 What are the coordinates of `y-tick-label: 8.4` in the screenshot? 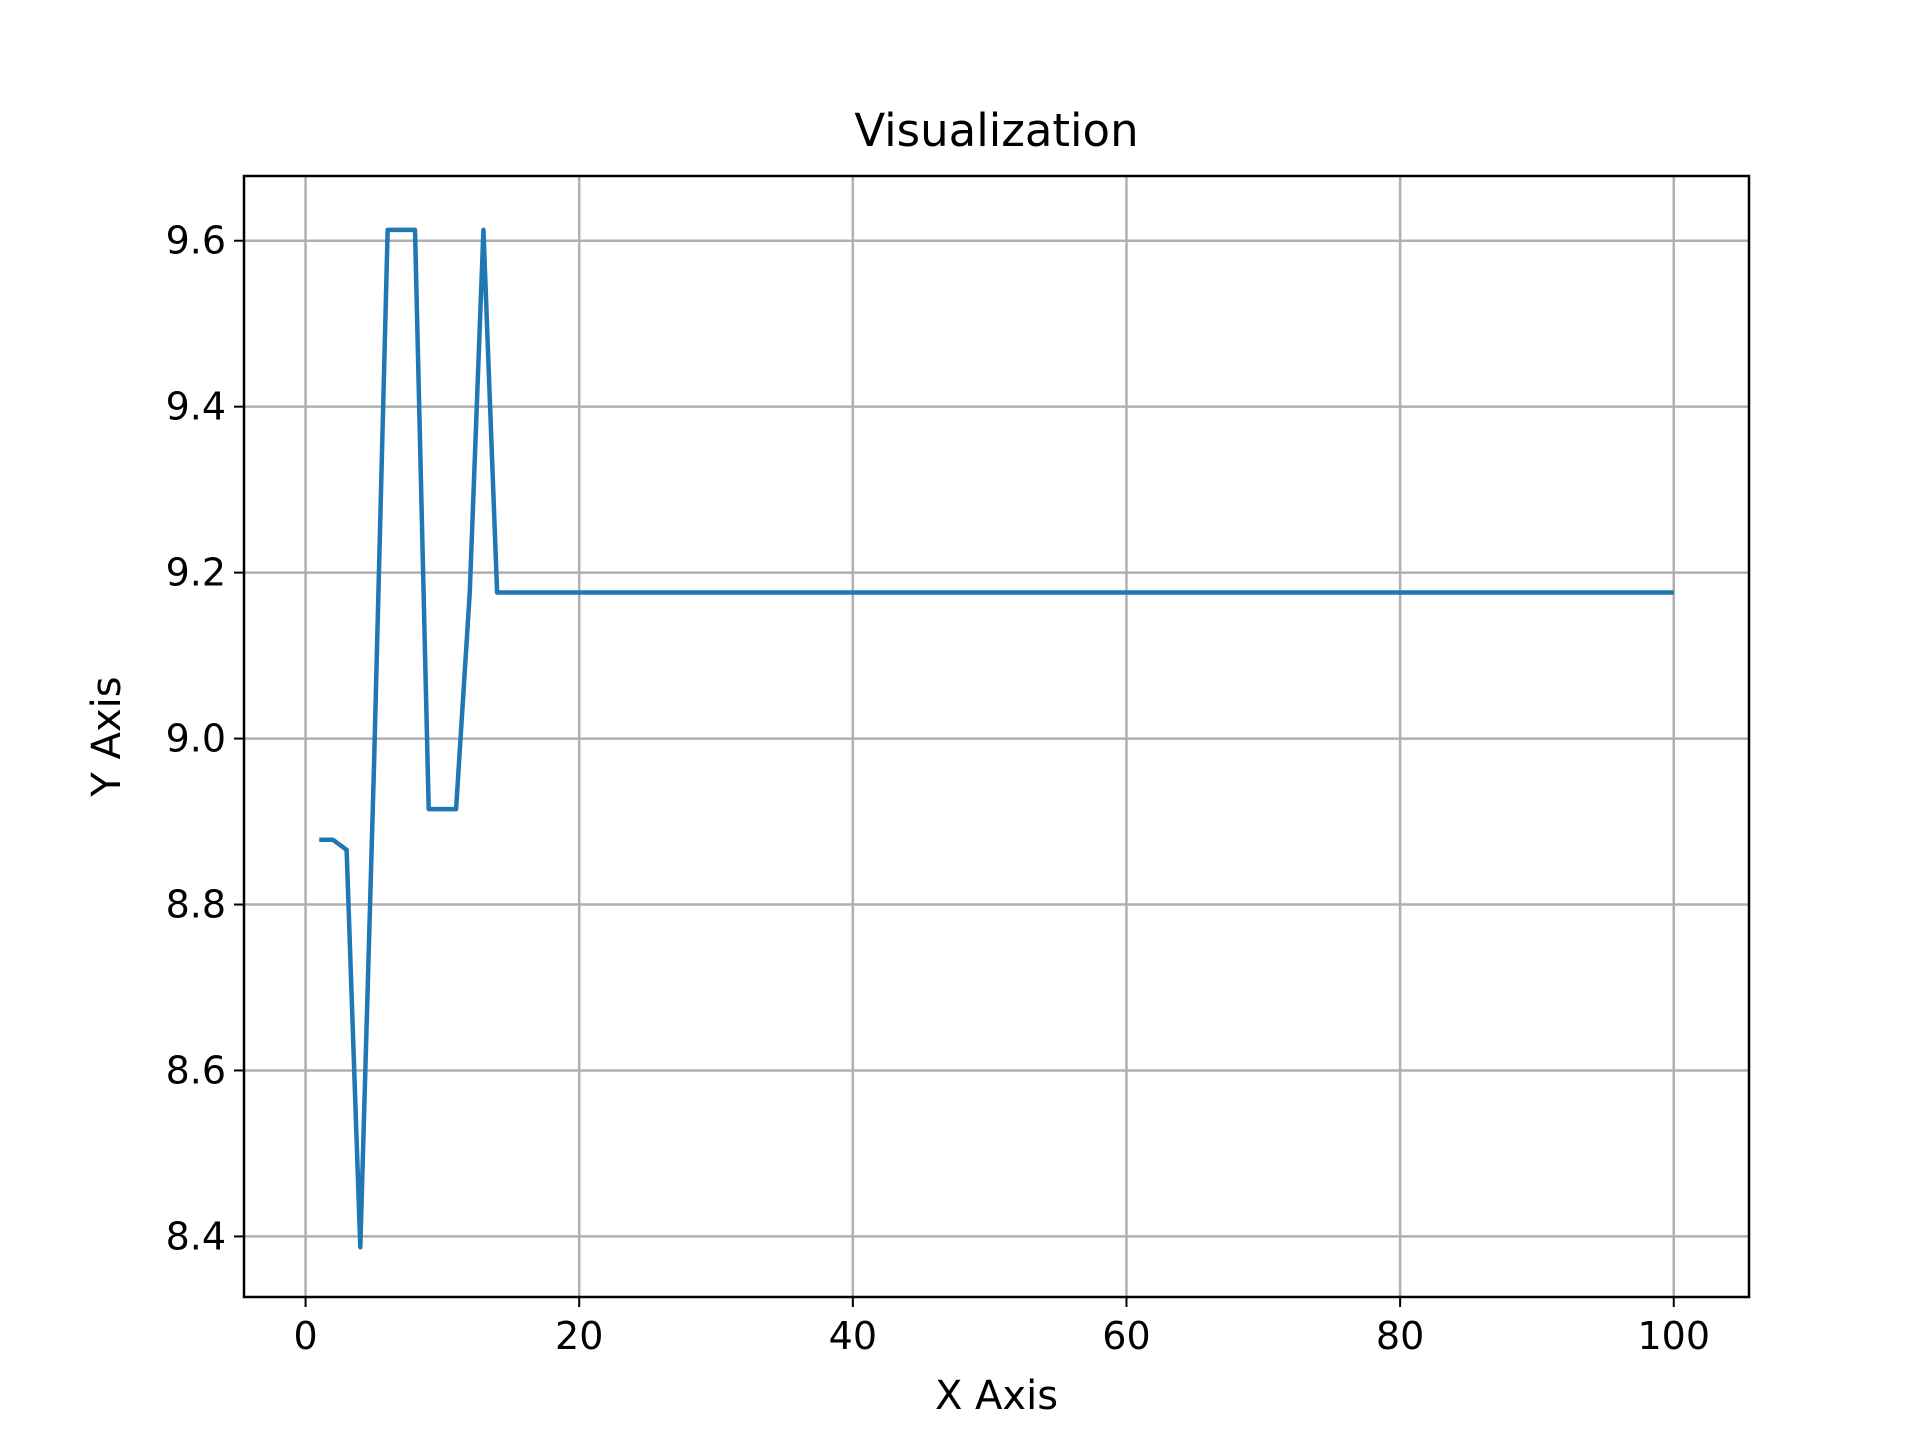 It's located at (196, 1236).